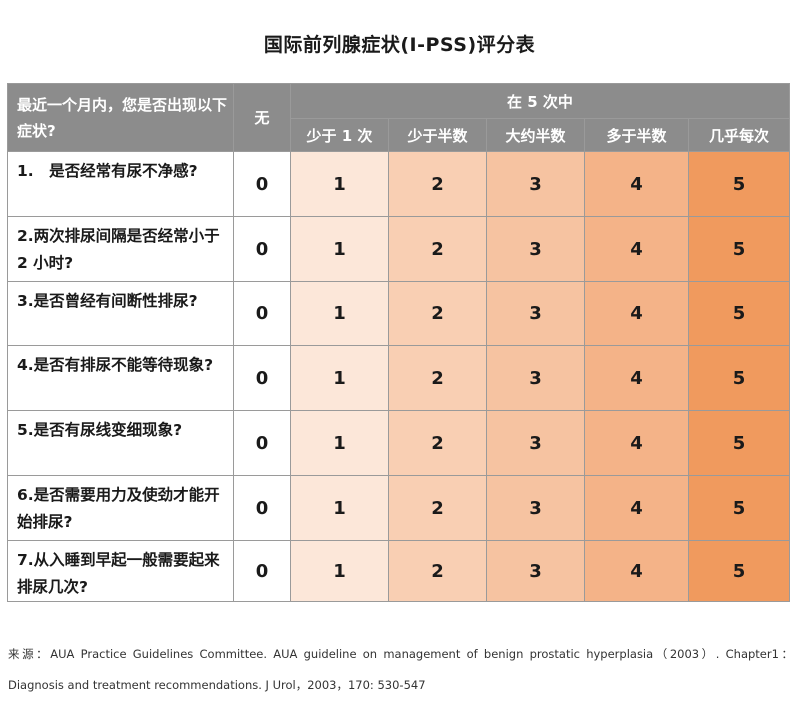 The image size is (799, 716). Describe the element at coordinates (535, 135) in the screenshot. I see `header-freq-3: 大约半数` at that location.